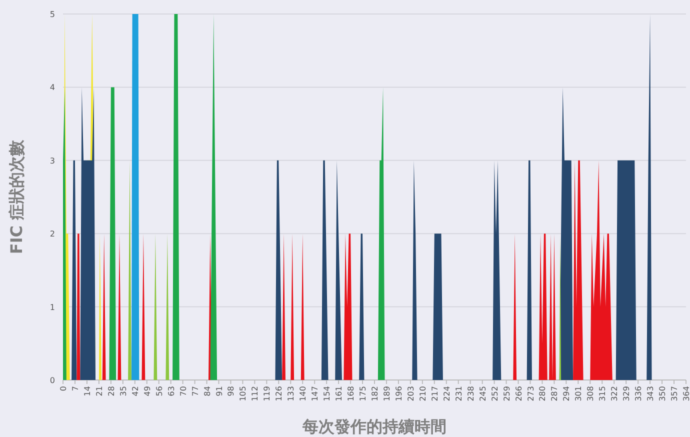 Image resolution: width=690 pixels, height=437 pixels. I want to click on x-tick-label: 322, so click(615, 394).